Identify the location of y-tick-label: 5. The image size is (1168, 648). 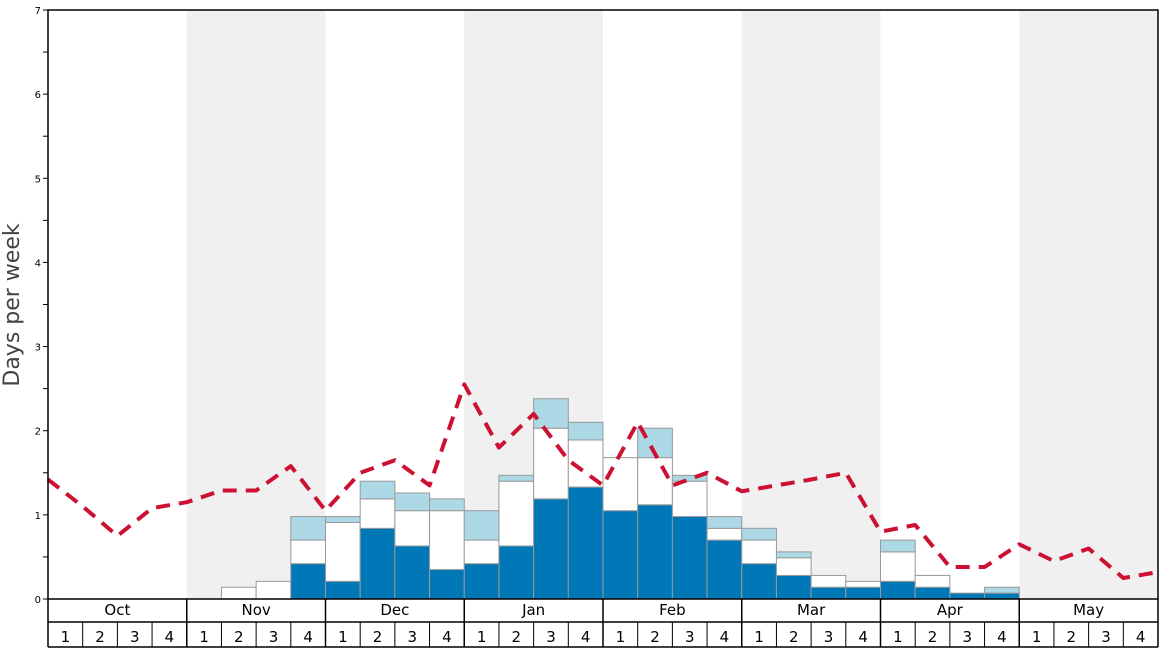
(38, 179).